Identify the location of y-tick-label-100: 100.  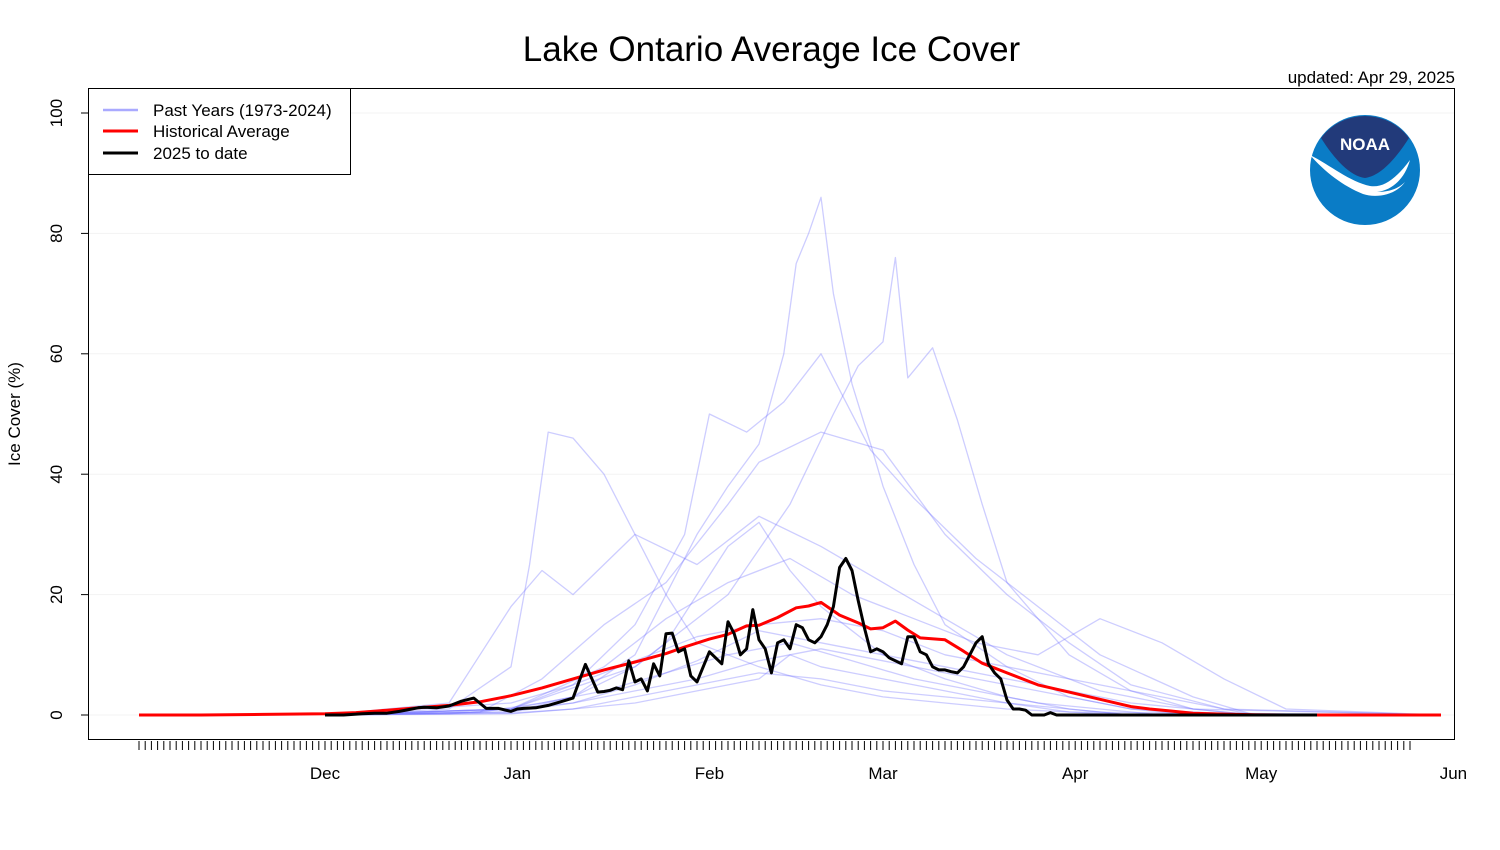
(56, 113).